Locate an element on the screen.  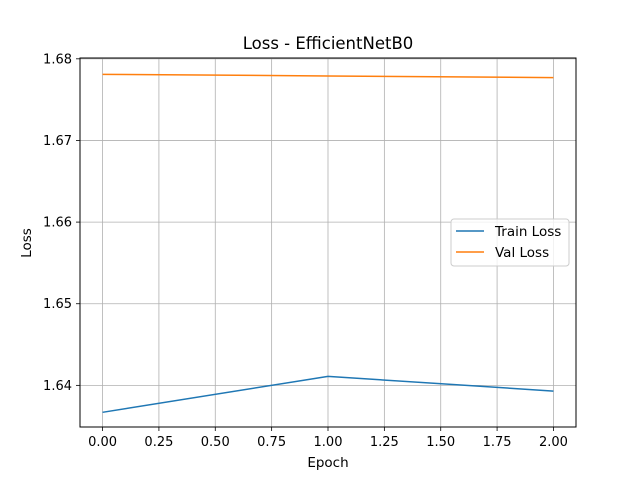
y-tick-label: 1.66 is located at coordinates (57, 223).